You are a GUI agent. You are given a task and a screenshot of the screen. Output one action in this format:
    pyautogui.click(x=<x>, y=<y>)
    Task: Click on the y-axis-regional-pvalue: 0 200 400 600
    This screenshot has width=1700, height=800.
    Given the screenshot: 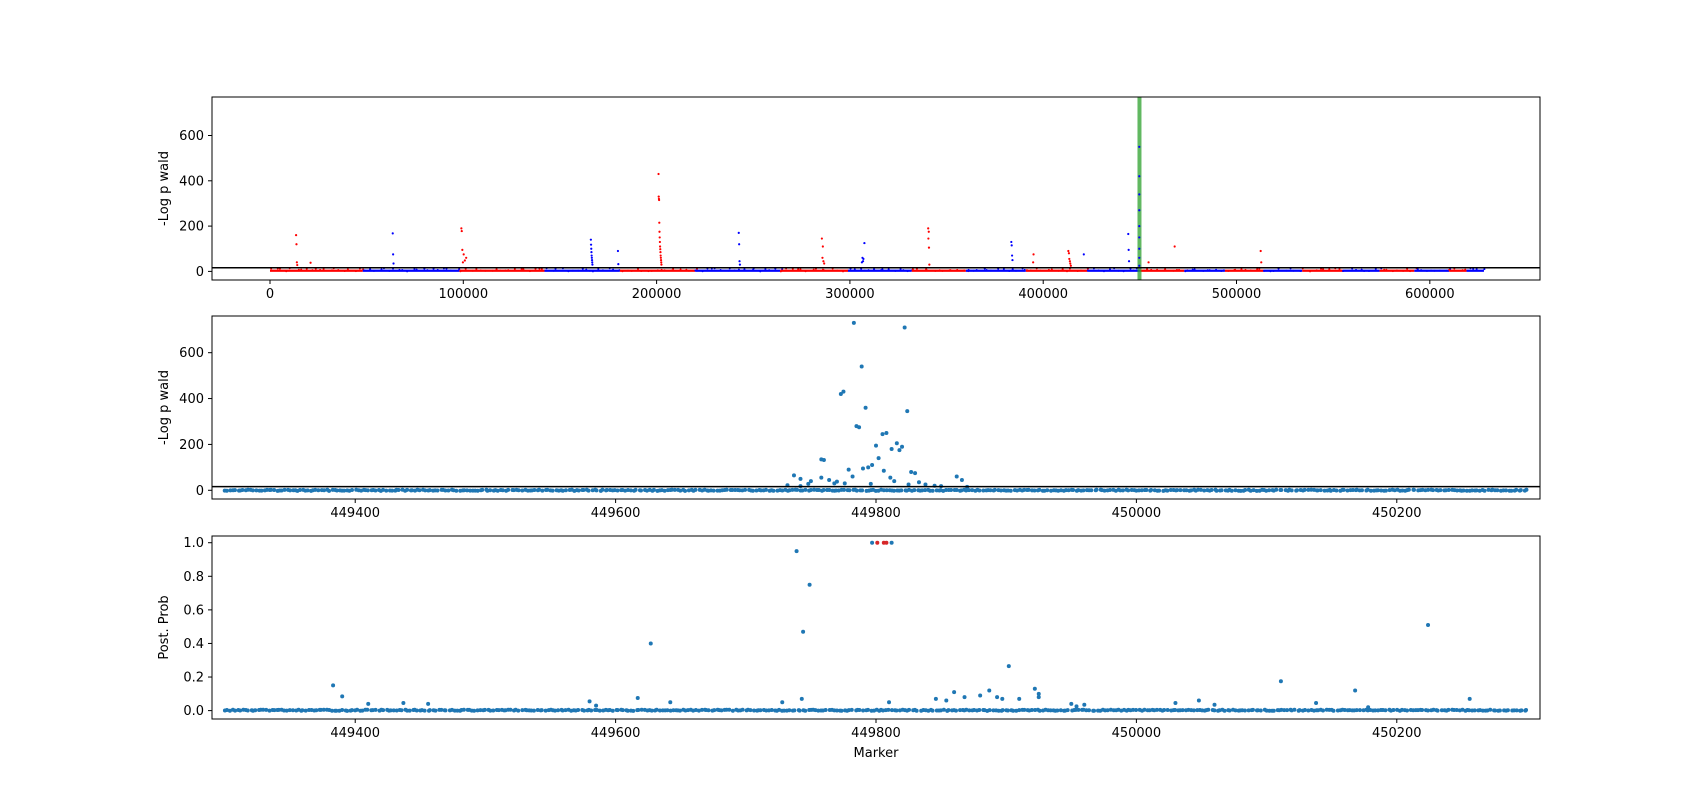 What is the action you would take?
    pyautogui.click(x=195, y=422)
    